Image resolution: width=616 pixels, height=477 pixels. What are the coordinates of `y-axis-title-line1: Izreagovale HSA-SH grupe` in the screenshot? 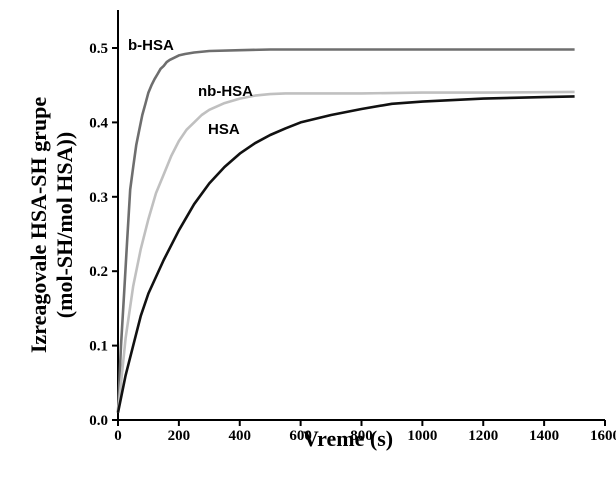 It's located at (38, 225).